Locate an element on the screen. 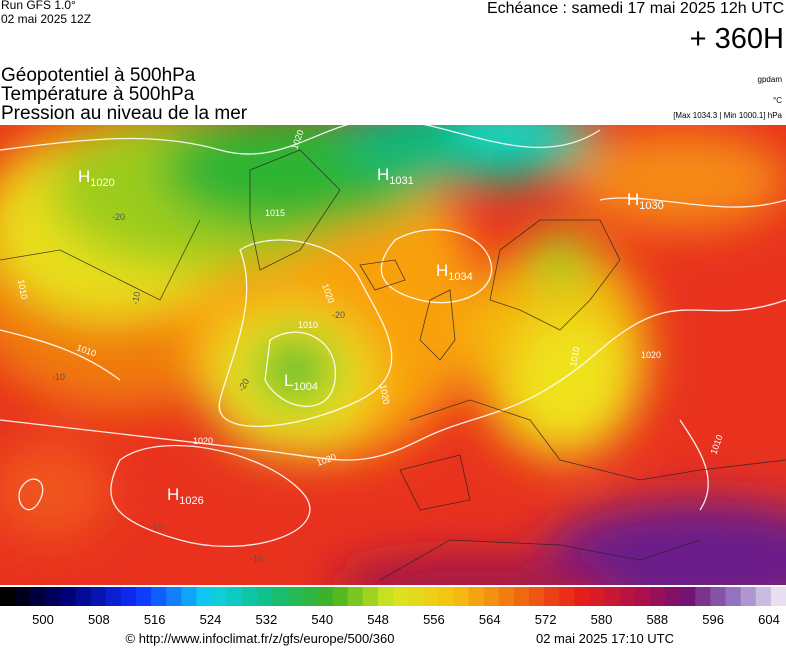 This screenshot has height=653, width=786. value: 1004 is located at coordinates (305, 387).